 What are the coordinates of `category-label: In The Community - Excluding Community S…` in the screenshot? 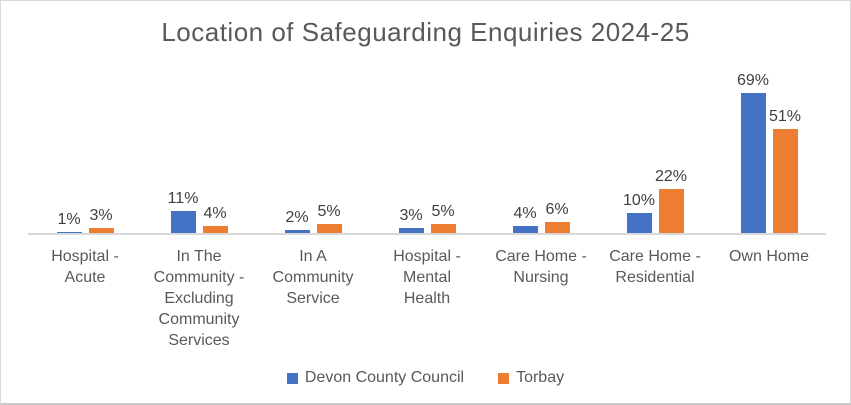 It's located at (199, 298).